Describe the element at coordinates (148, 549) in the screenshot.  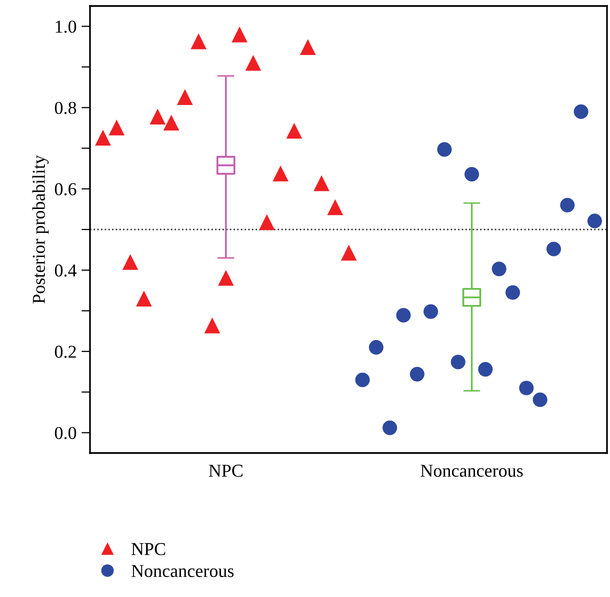
I see `legend-label: NPC` at that location.